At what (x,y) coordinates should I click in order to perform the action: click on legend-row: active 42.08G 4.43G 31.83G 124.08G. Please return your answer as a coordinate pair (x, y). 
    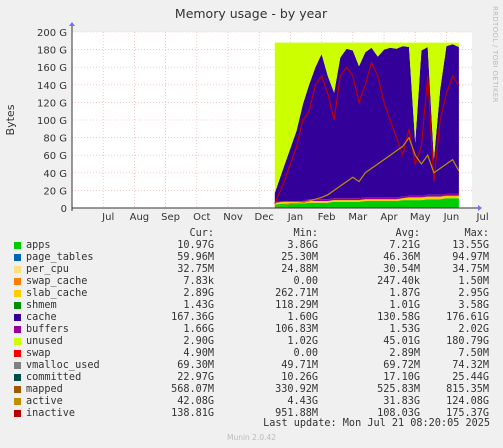
    Looking at the image, I should click on (252, 402).